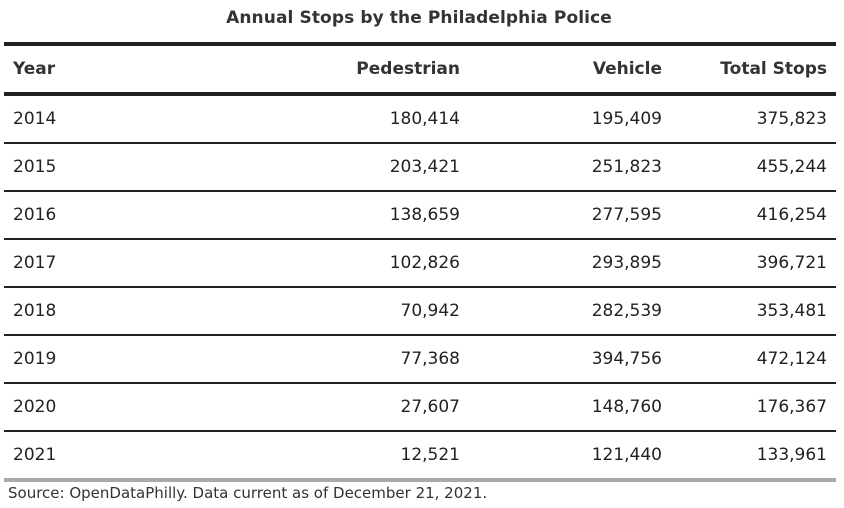 This screenshot has width=844, height=508. What do you see at coordinates (791, 215) in the screenshot?
I see `cell-total-stops: 416,254` at bounding box center [791, 215].